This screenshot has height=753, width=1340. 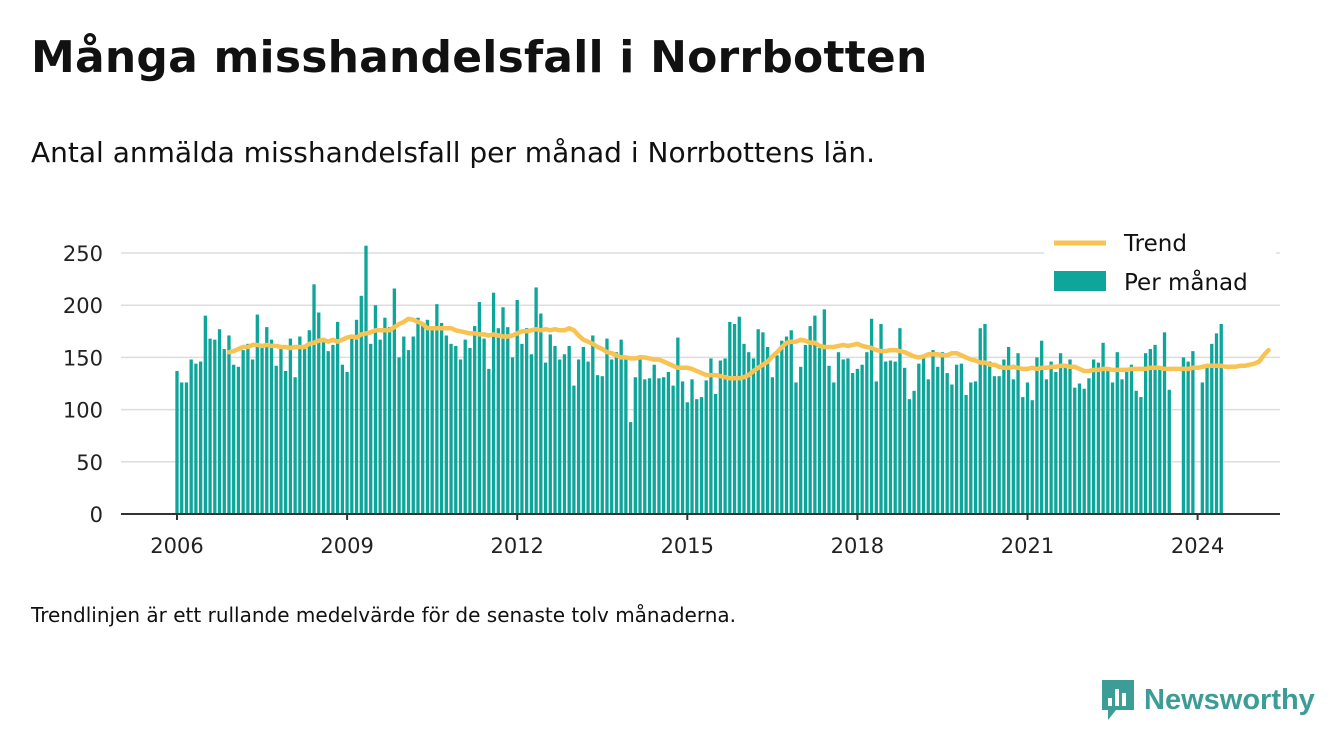 I want to click on y-axis: 0 50 100 150 200 250, so click(x=83, y=384).